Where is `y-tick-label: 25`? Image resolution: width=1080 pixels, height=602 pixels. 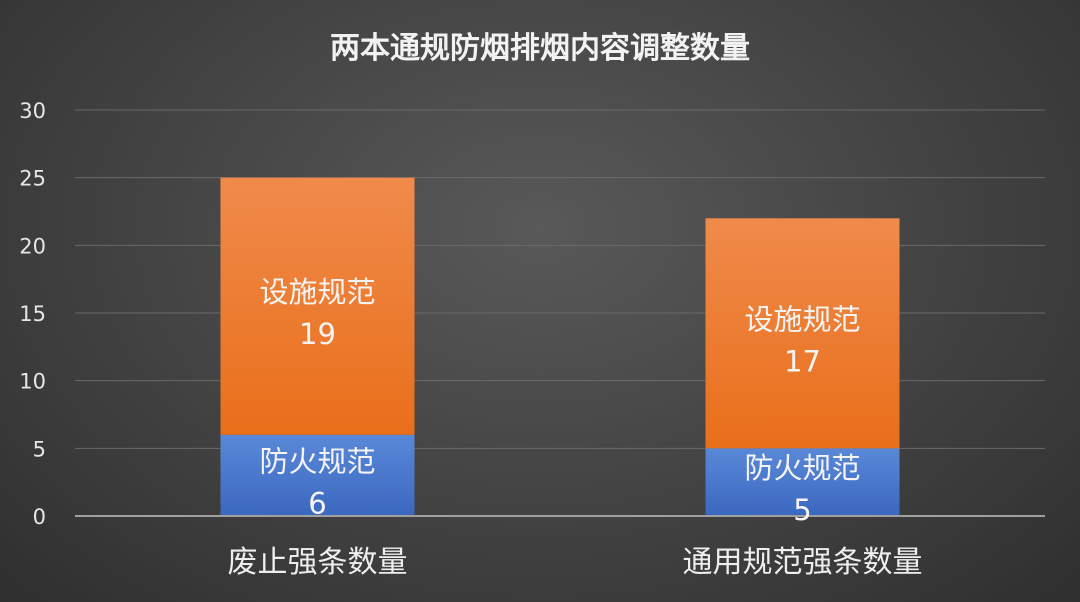 y-tick-label: 25 is located at coordinates (32, 179).